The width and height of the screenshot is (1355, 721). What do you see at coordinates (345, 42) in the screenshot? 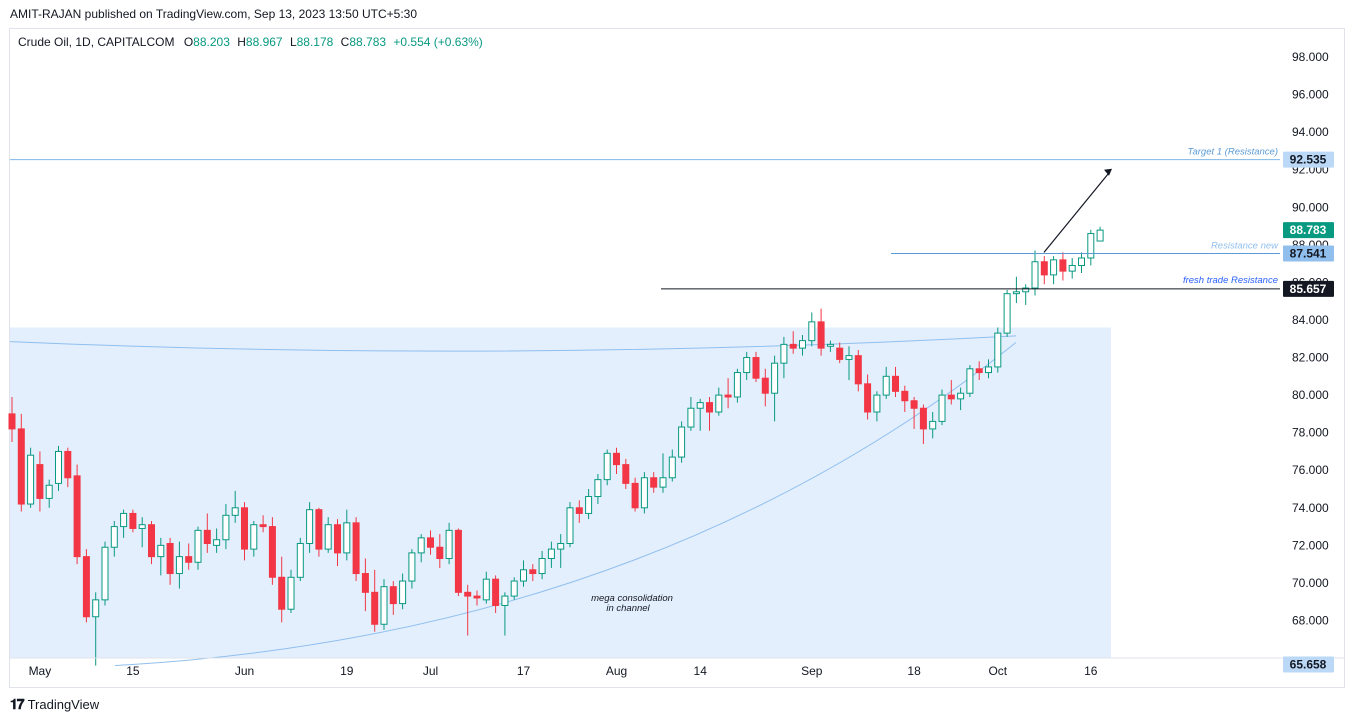
I see `close-label: C` at bounding box center [345, 42].